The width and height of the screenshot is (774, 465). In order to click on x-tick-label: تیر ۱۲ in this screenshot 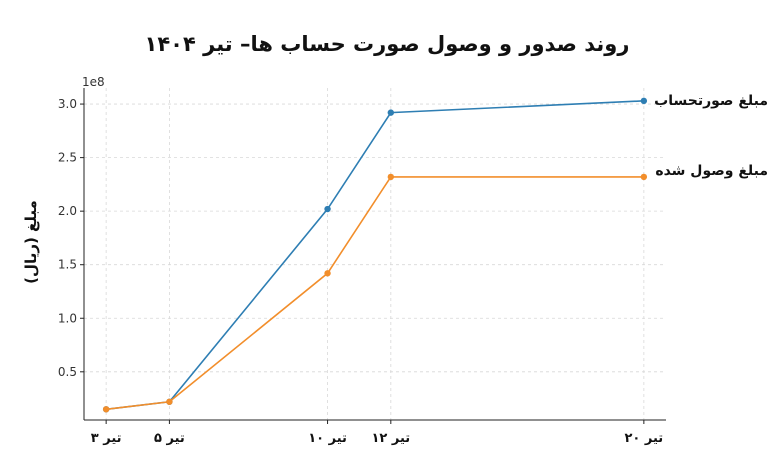, I will do `click(390, 438)`.